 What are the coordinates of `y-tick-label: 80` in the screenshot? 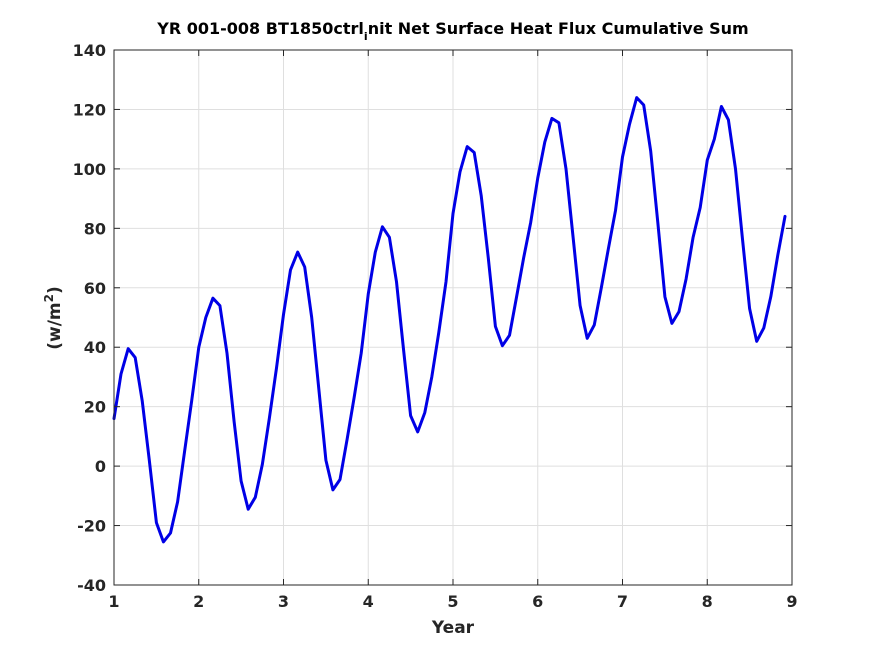 It's located at (95, 228).